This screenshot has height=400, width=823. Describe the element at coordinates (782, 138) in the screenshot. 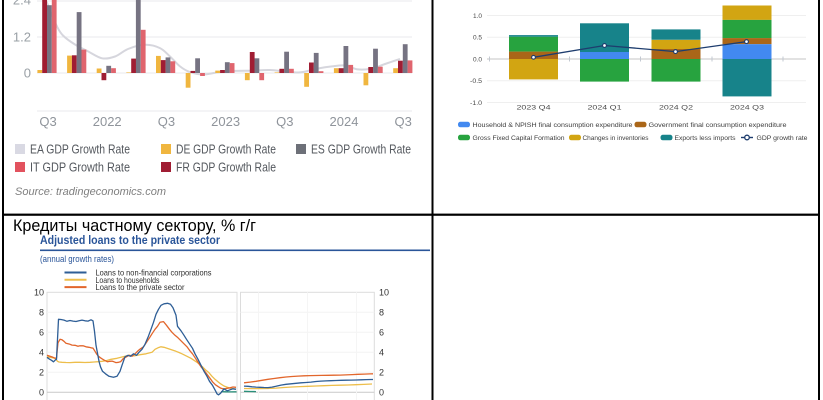

I see `svg-text: GDP growth rate` at that location.